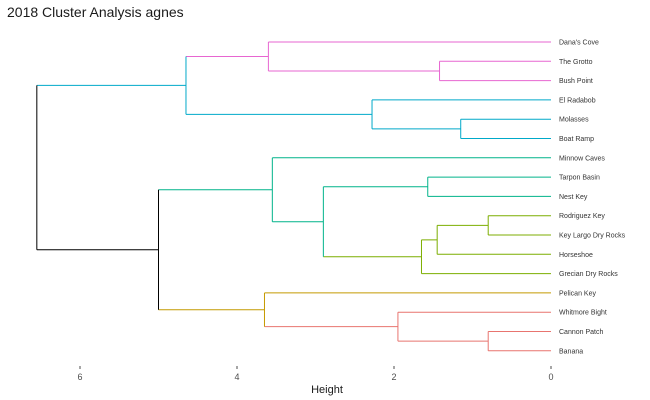 The height and width of the screenshot is (400, 650). I want to click on x-tick-label: 2, so click(393, 377).